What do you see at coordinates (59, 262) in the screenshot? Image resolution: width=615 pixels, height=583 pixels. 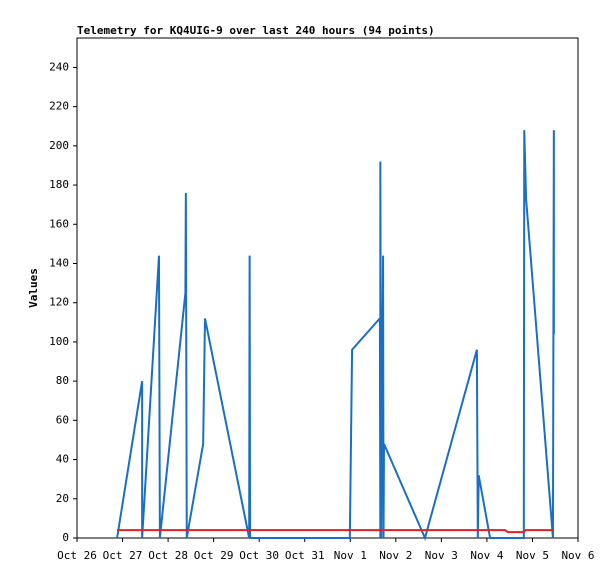 I see `y-tick-label: 140` at bounding box center [59, 262].